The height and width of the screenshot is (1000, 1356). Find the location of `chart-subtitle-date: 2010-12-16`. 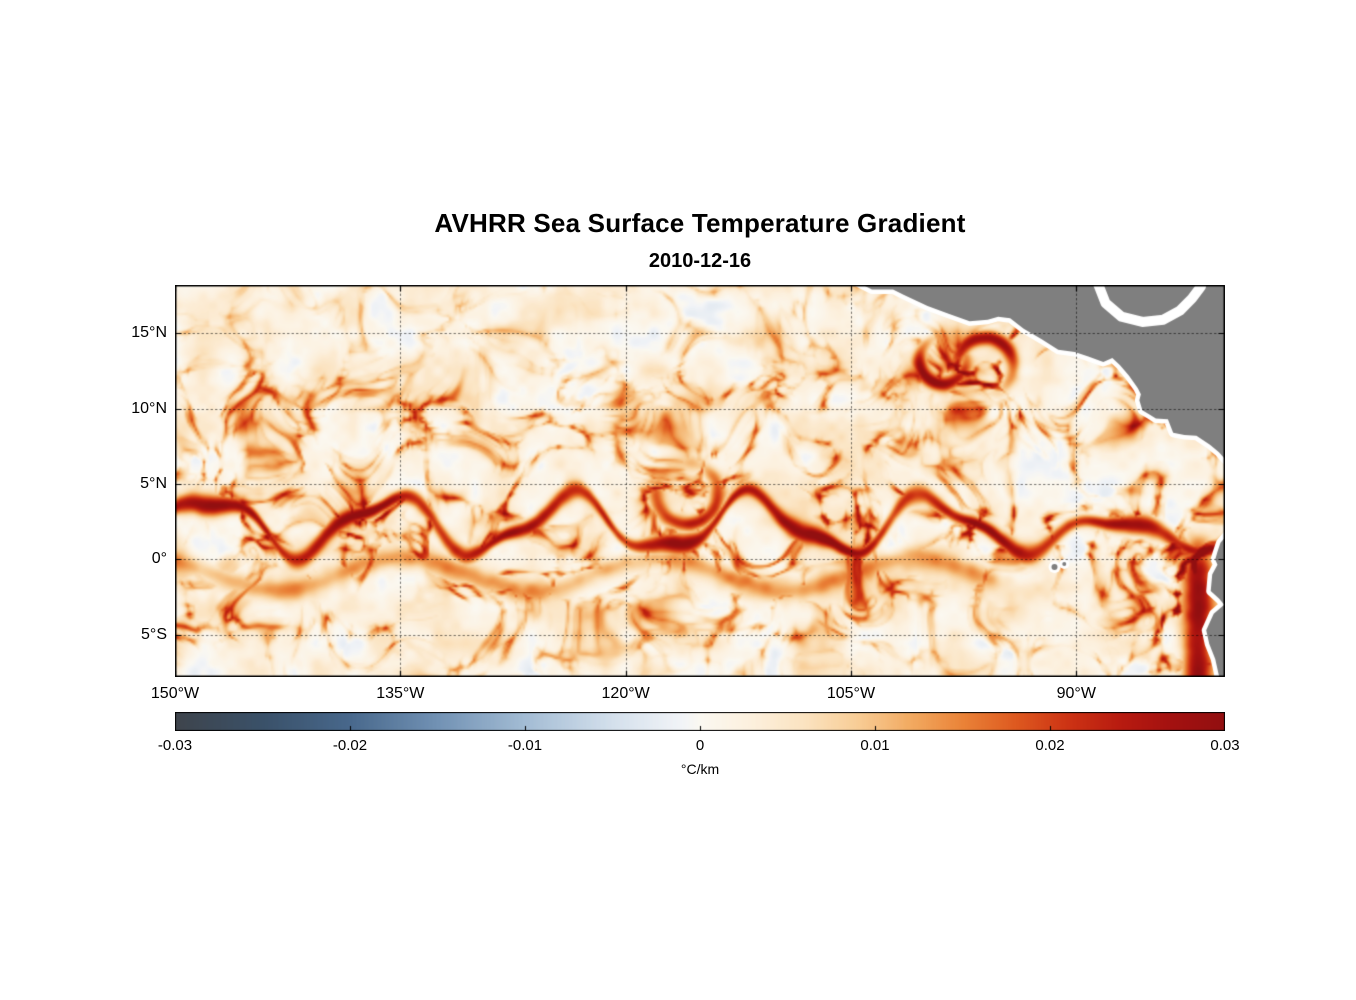

chart-subtitle-date: 2010-12-16 is located at coordinates (700, 261).